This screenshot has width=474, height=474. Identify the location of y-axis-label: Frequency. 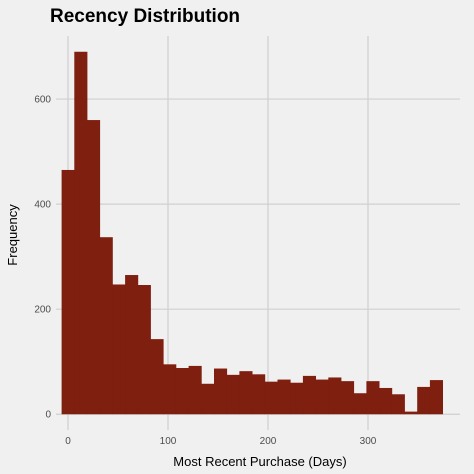
(12, 235).